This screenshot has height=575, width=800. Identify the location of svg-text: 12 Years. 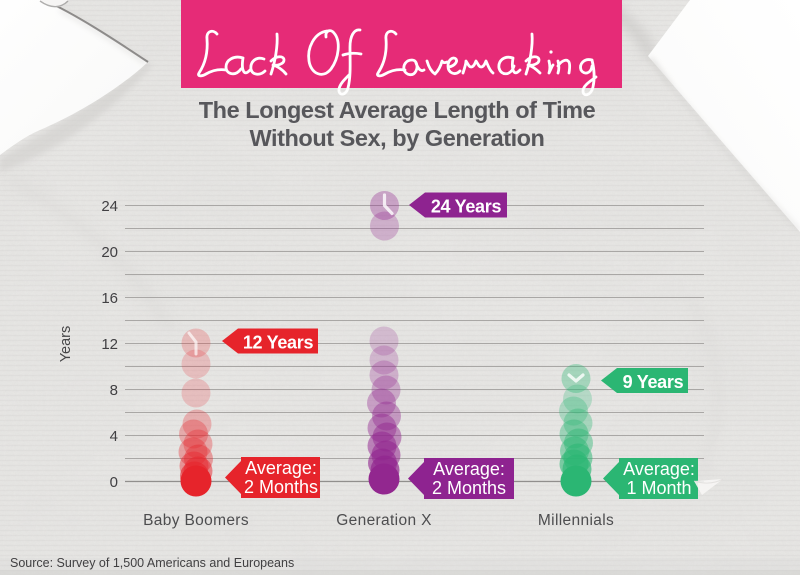
(278, 343).